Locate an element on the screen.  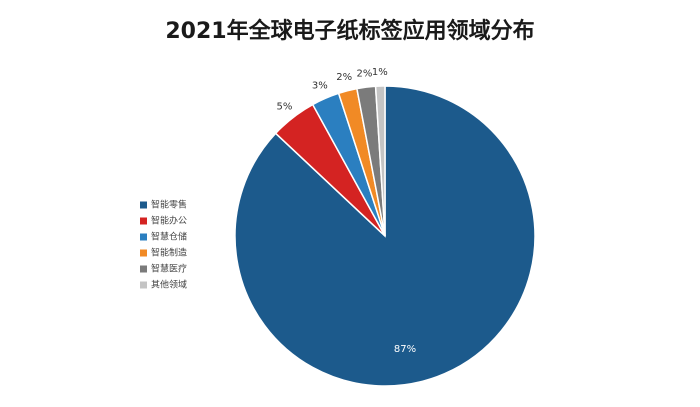
legend-label: 智能办公 is located at coordinates (169, 221).